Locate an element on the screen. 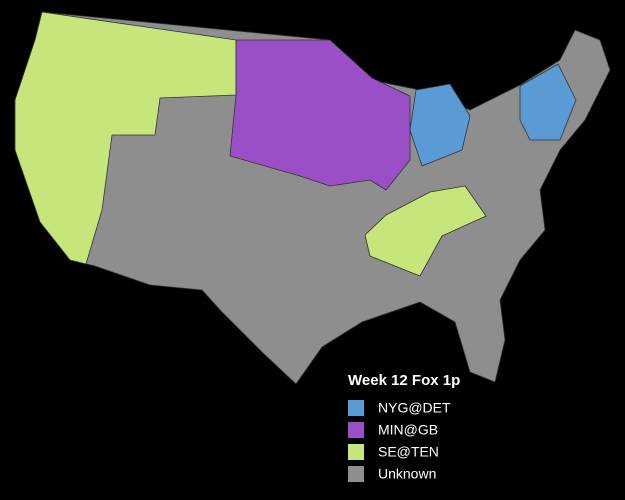  midwest-region is located at coordinates (320, 115).